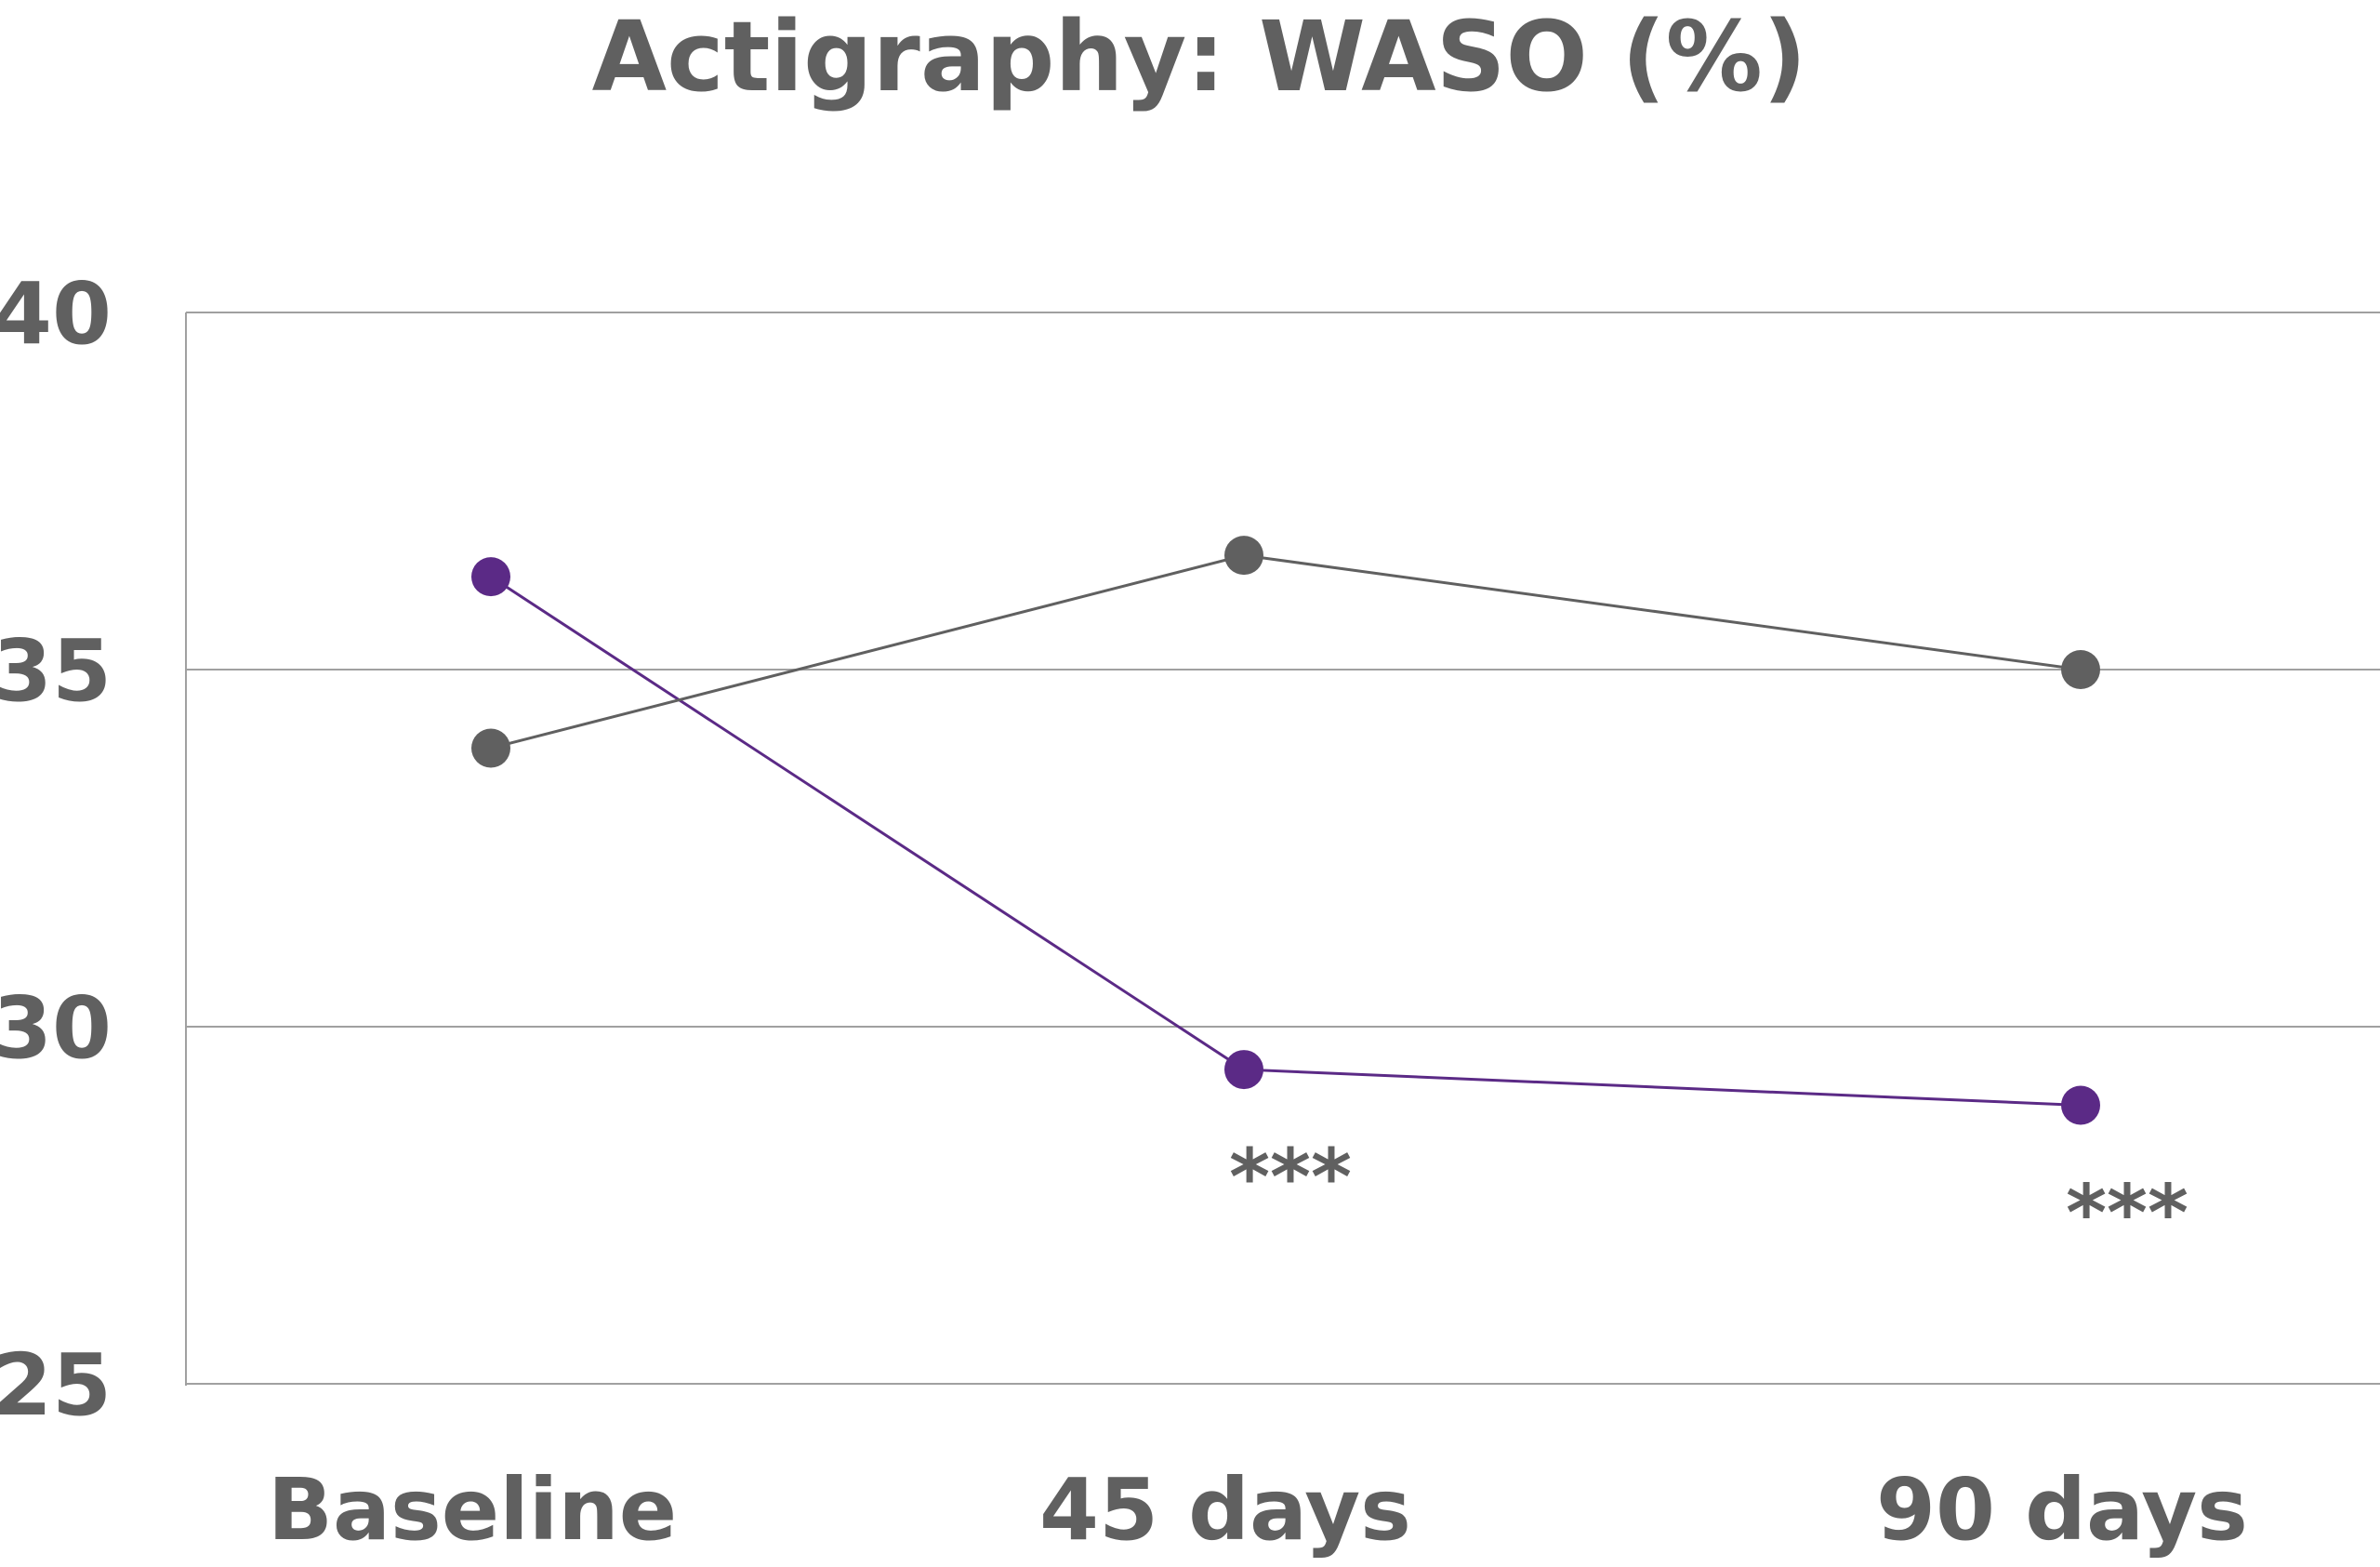 The image size is (2380, 1567). I want to click on x-tick-labels: Baseline 45 days 90 days, so click(1258, 1510).